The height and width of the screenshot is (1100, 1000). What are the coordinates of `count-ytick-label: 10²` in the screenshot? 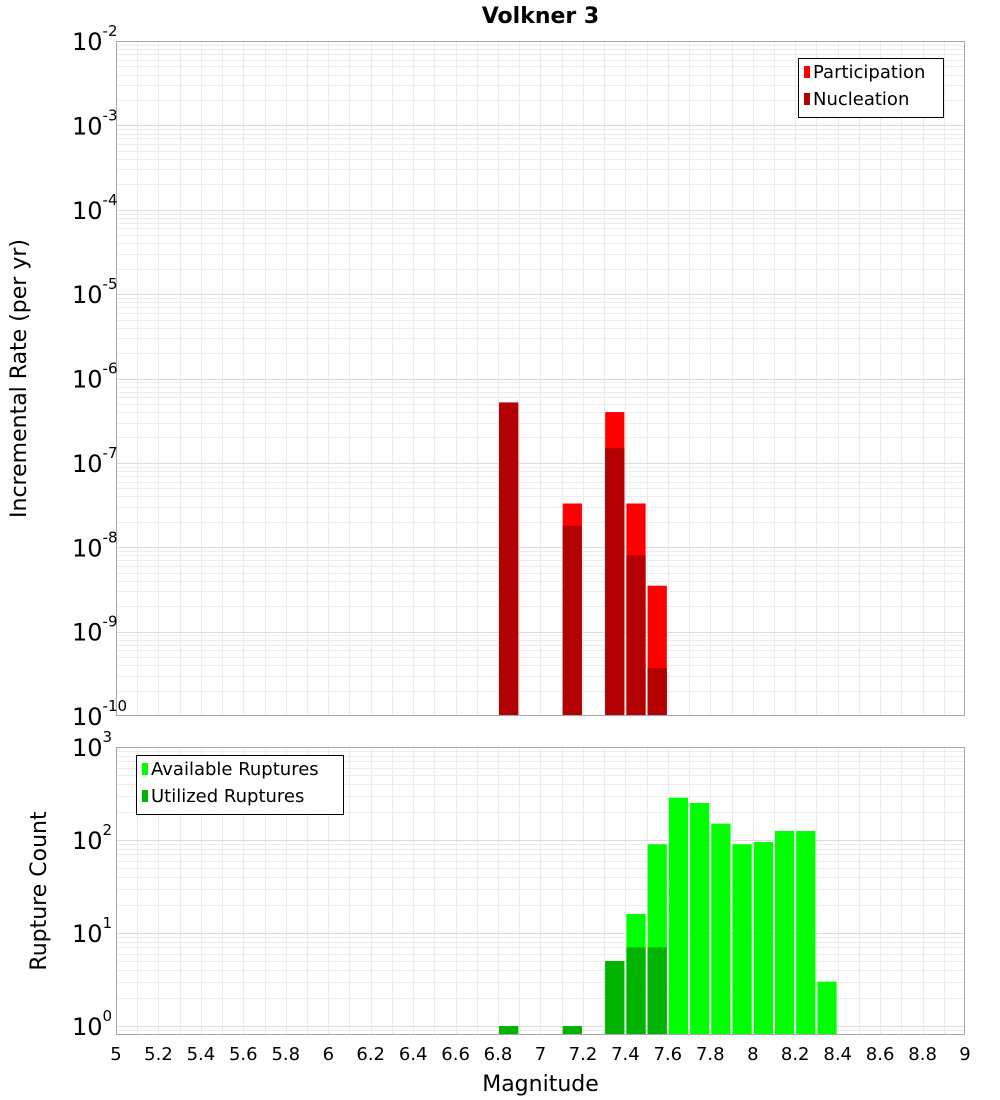 It's located at (92, 838).